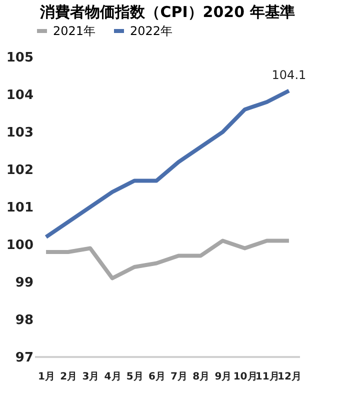 The width and height of the screenshot is (339, 407). Describe the element at coordinates (167, 259) in the screenshot. I see `line-series` at that location.